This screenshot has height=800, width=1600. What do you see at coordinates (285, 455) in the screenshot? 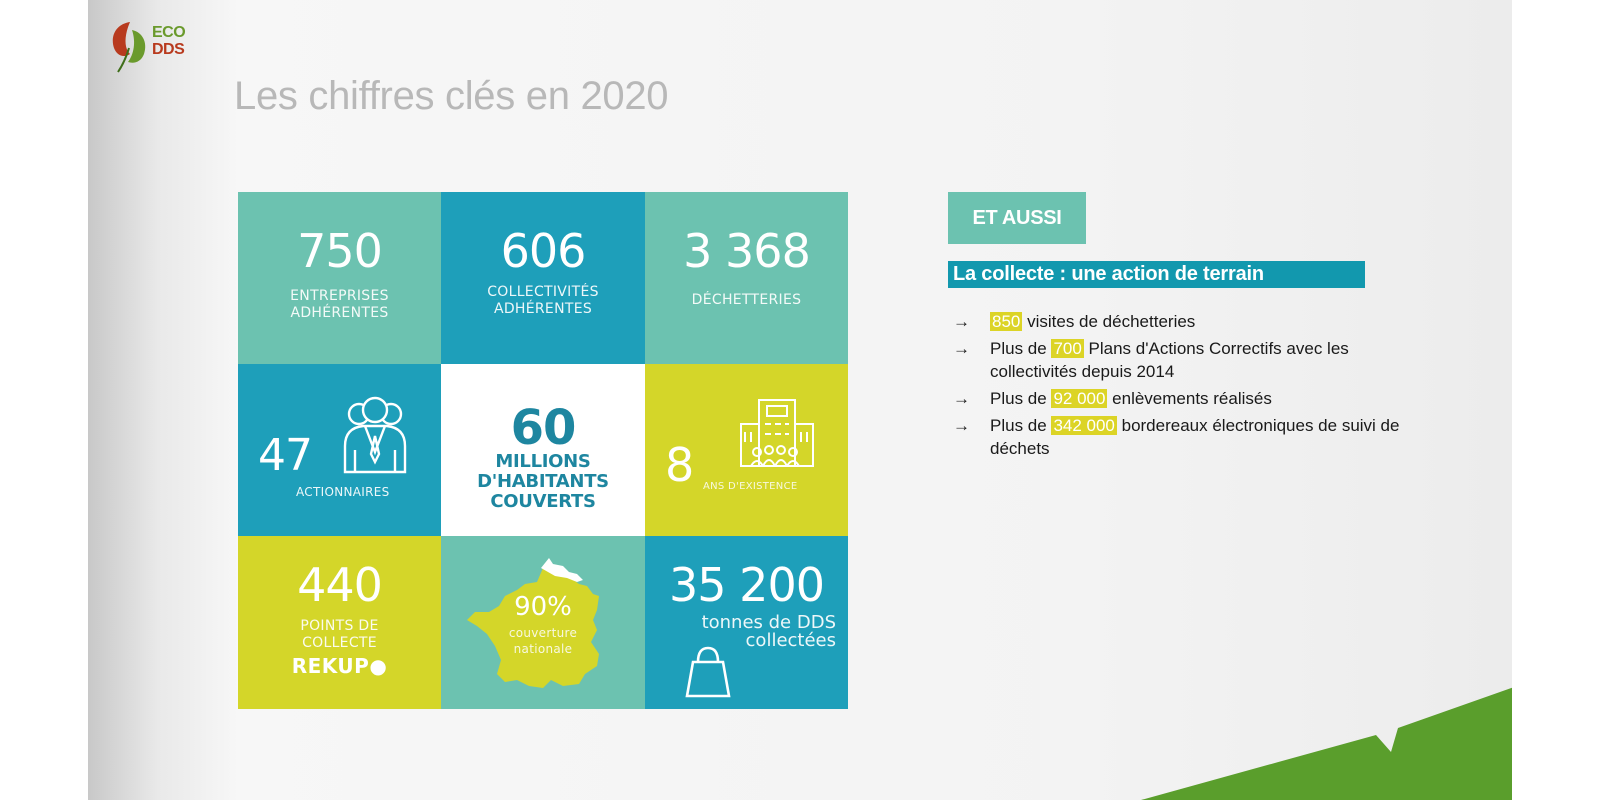
I see `actionnaires-value: 47` at bounding box center [285, 455].